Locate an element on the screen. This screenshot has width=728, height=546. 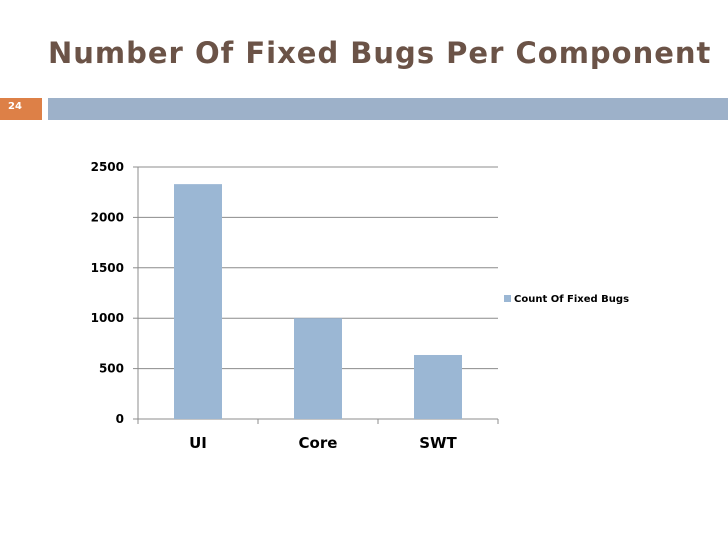
x-category-label: UI is located at coordinates (198, 443).